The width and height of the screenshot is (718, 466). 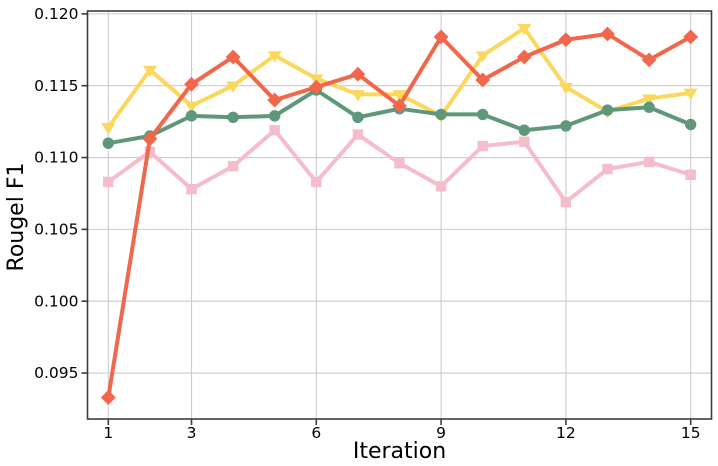 I want to click on x-tick-label: 12, so click(x=566, y=433).